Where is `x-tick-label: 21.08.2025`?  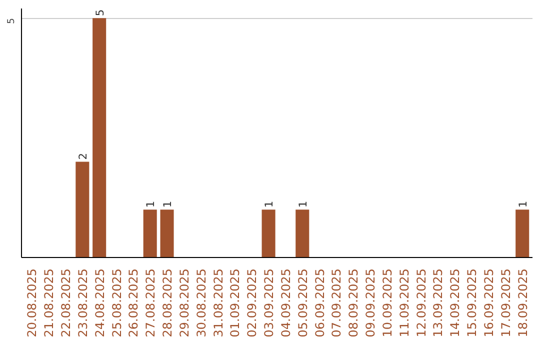 x-tick-label: 21.08.2025 is located at coordinates (49, 303).